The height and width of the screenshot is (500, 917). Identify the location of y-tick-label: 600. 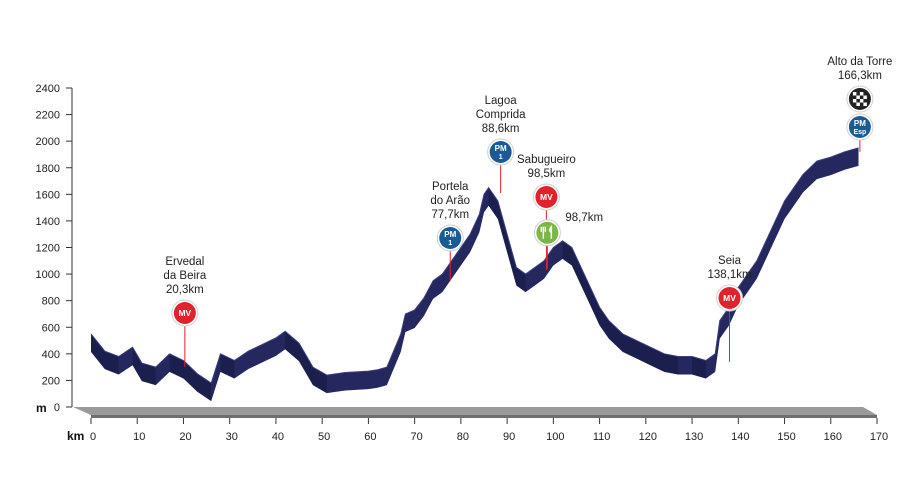
(51, 328).